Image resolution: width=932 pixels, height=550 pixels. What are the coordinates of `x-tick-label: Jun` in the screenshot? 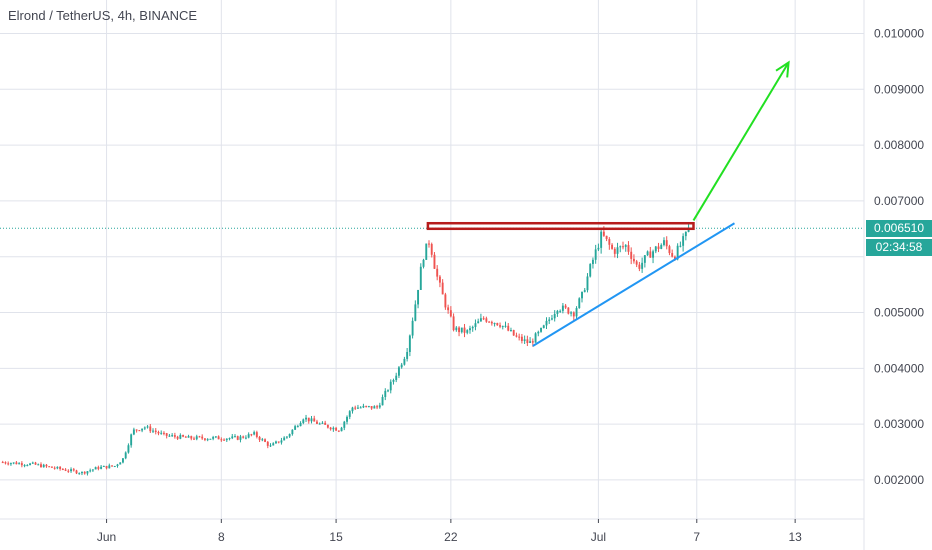 It's located at (106, 537).